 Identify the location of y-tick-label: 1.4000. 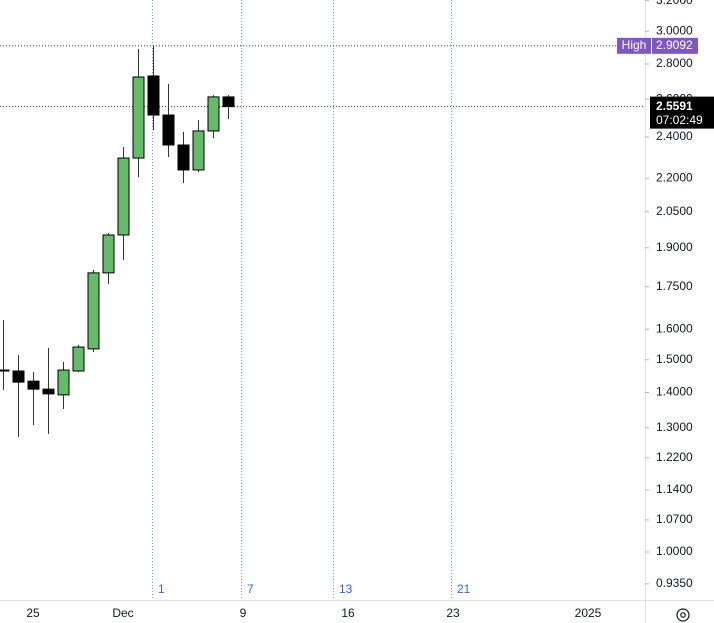
(674, 392).